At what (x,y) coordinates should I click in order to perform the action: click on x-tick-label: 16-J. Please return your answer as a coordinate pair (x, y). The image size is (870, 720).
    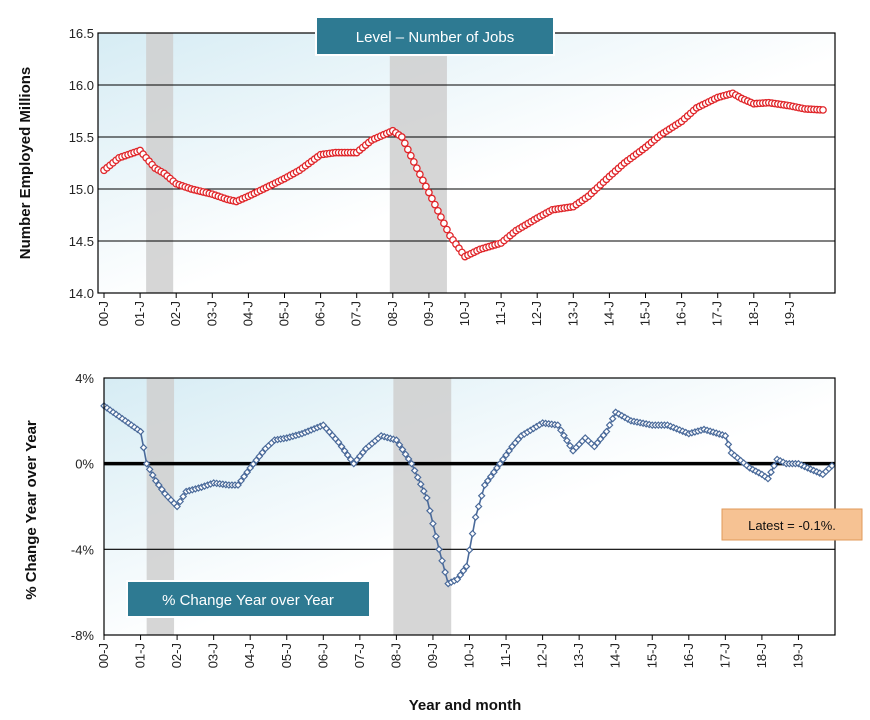
    Looking at the image, I should click on (688, 655).